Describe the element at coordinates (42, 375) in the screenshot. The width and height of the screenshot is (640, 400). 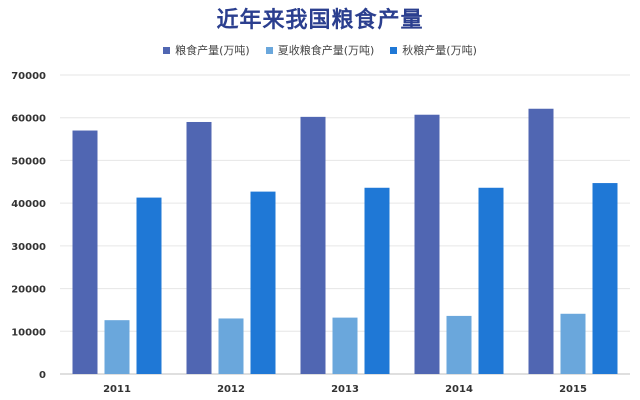
I see `y-tick-label: 0` at that location.